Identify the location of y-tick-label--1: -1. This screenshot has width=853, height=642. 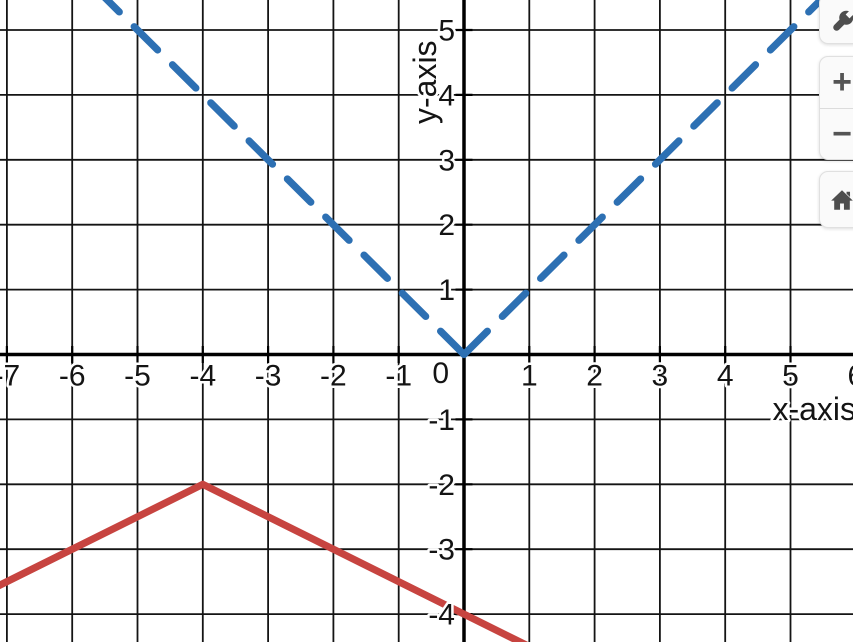
(441, 420).